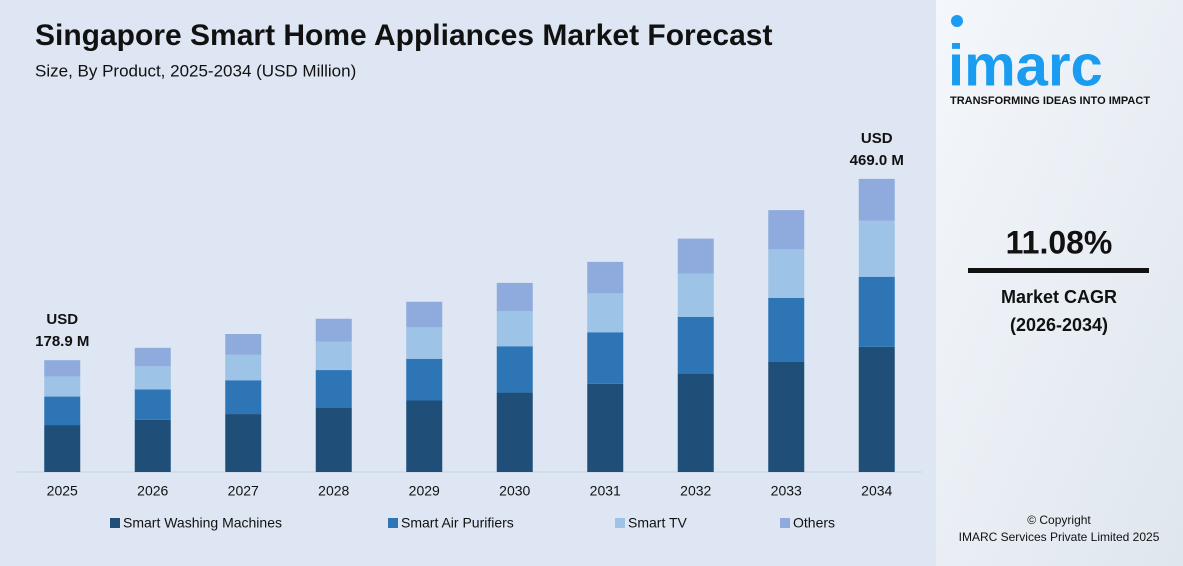  I want to click on x-tick-label: 2030, so click(514, 491).